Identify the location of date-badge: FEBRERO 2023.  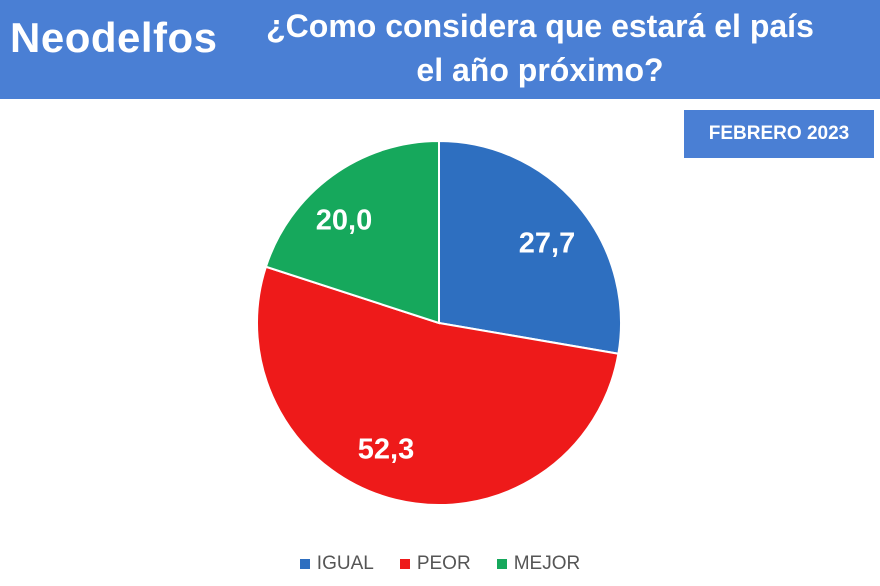
(779, 134).